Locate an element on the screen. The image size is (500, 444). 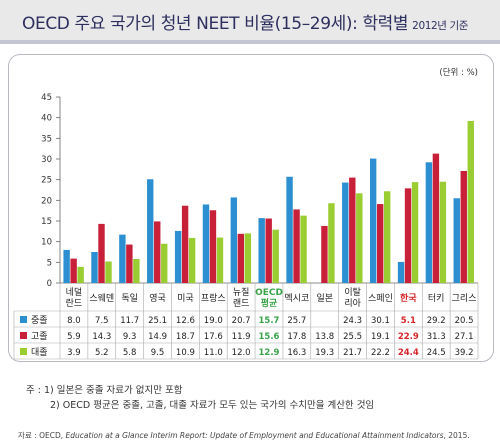
table-value: 8.0 is located at coordinates (74, 321).